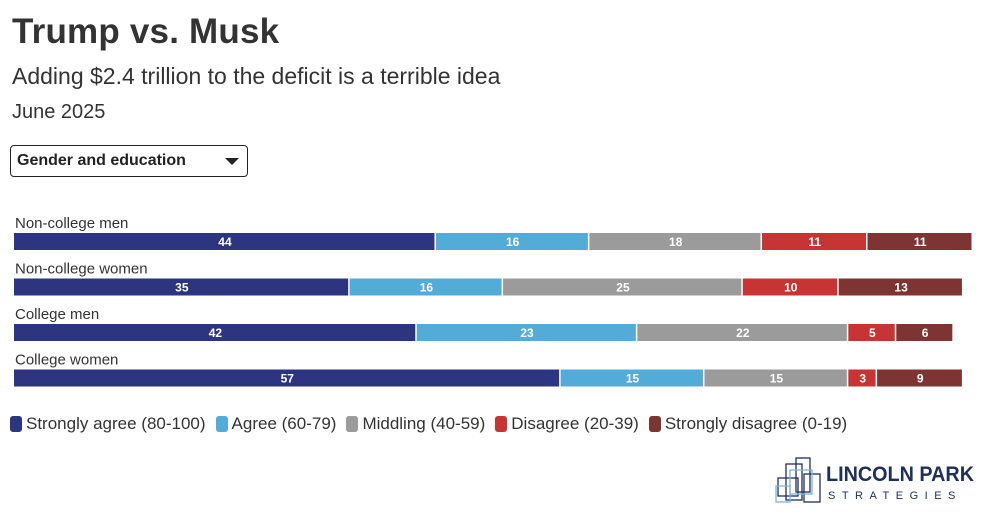  I want to click on data-label: 57, so click(288, 379).